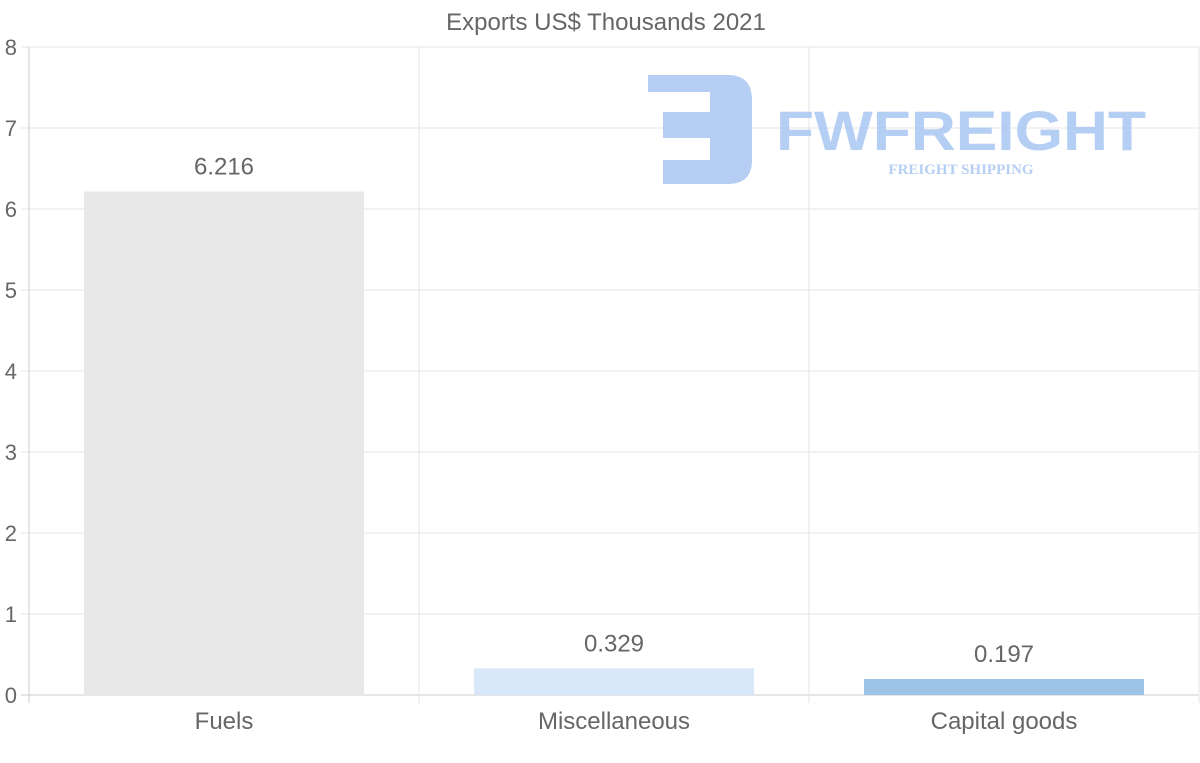 This screenshot has height=763, width=1200. Describe the element at coordinates (1004, 654) in the screenshot. I see `data-label: 0.197` at that location.